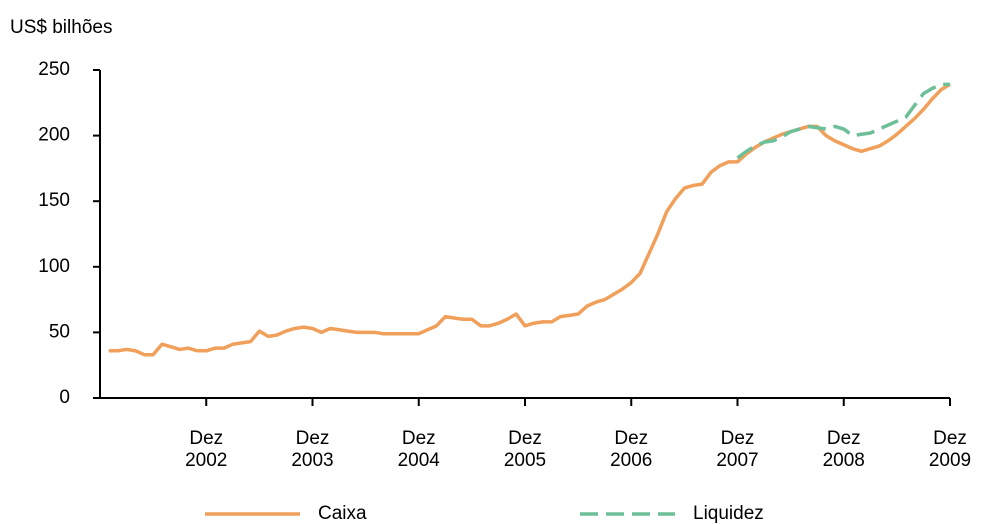  Describe the element at coordinates (64, 397) in the screenshot. I see `y-tick-label: 0` at that location.